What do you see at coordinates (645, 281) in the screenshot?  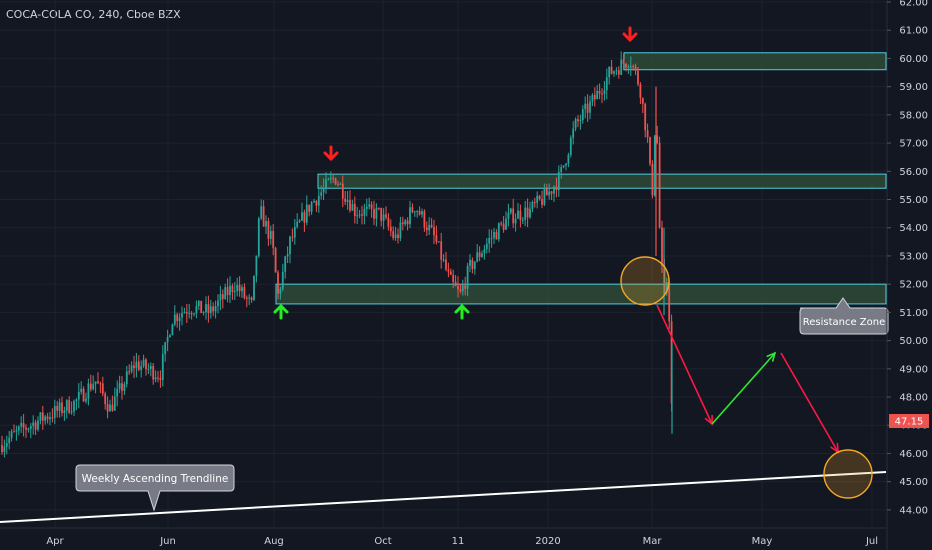 I see `breakdown-circle` at bounding box center [645, 281].